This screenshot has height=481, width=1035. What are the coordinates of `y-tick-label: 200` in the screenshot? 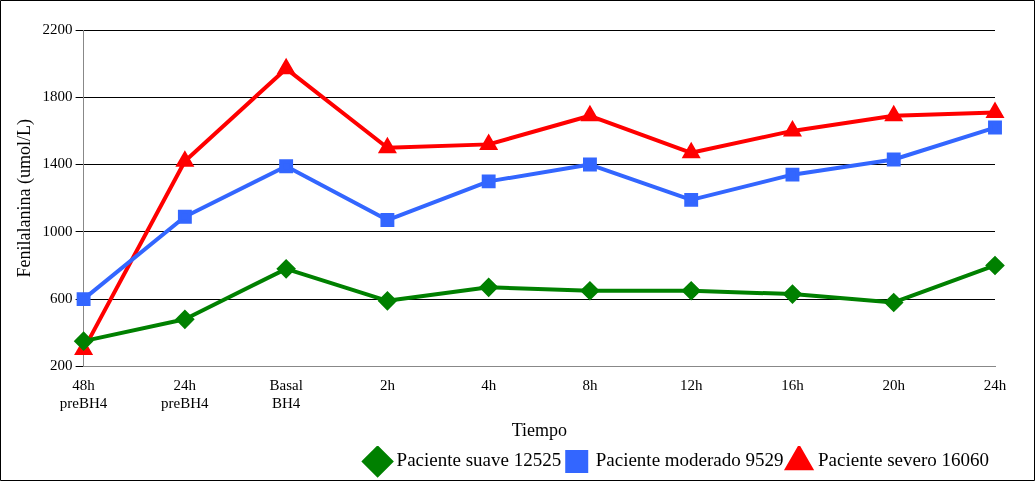 It's located at (61, 365).